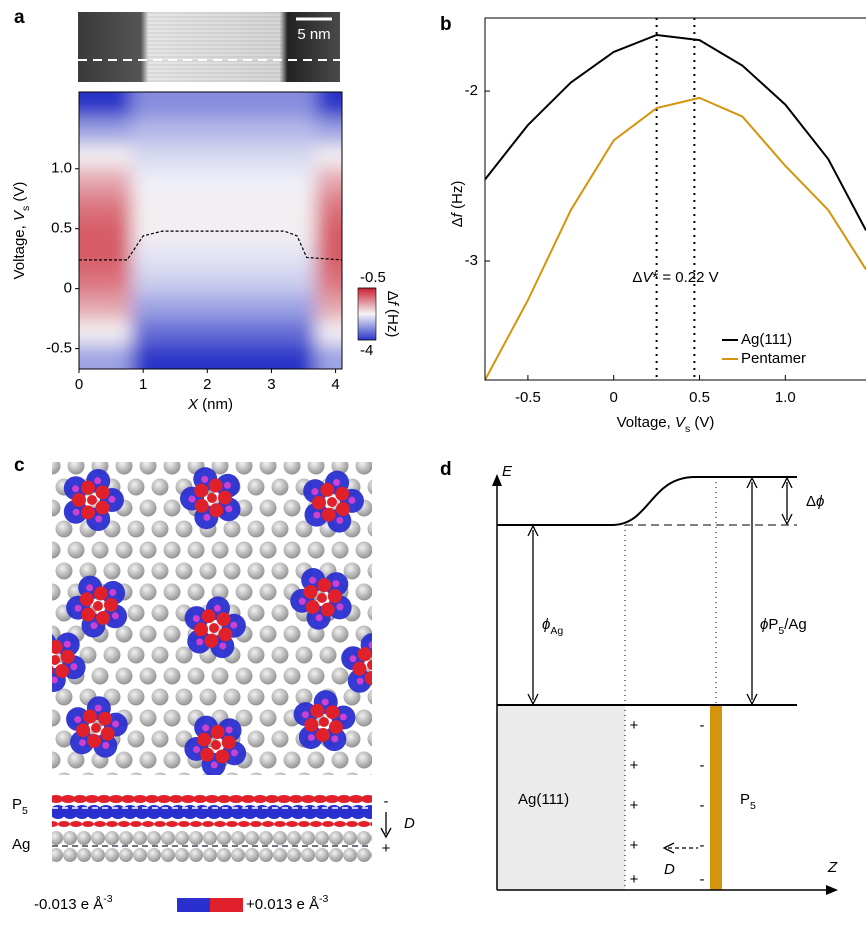 Image resolution: width=866 pixels, height=932 pixels. What do you see at coordinates (660, 665) in the screenshot?
I see `arrows` at bounding box center [660, 665].